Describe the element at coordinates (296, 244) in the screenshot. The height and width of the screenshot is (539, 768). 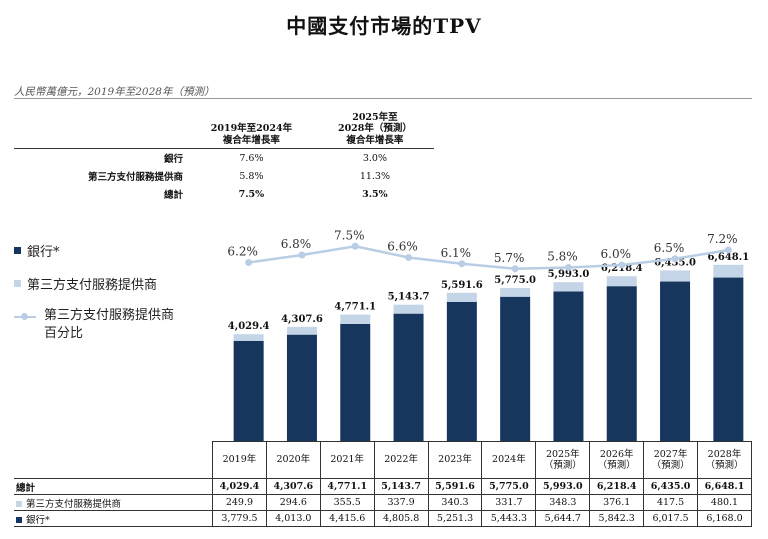
I see `pct-label: 6.8%` at that location.